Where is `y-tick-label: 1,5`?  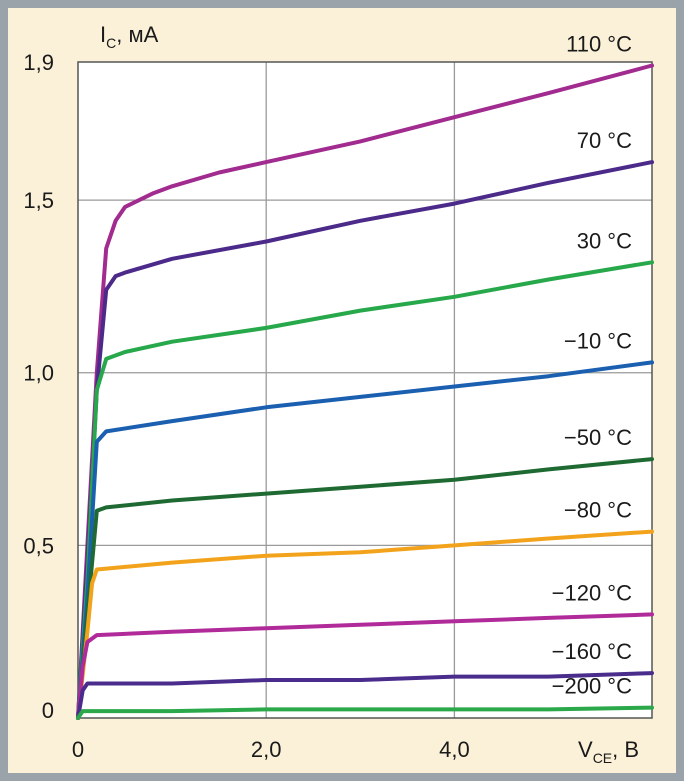 y-tick-label: 1,5 is located at coordinates (38, 200).